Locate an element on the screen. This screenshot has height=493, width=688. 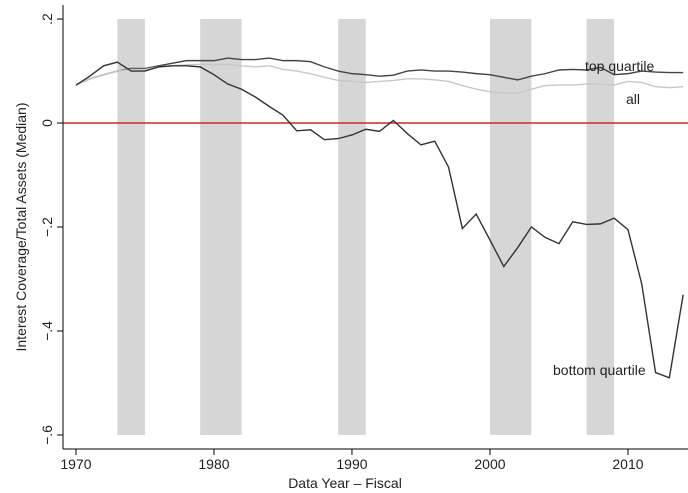
series-label: all is located at coordinates (633, 99).